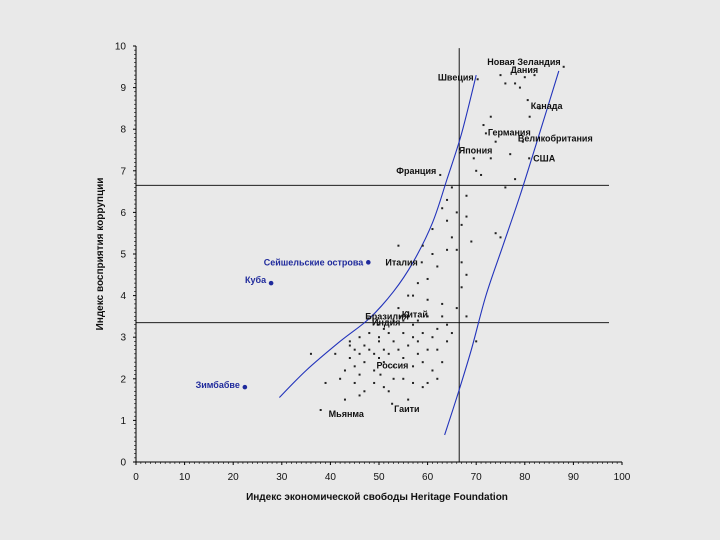 Image resolution: width=720 pixels, height=540 pixels. I want to click on x-tick-label: 0, so click(136, 477).